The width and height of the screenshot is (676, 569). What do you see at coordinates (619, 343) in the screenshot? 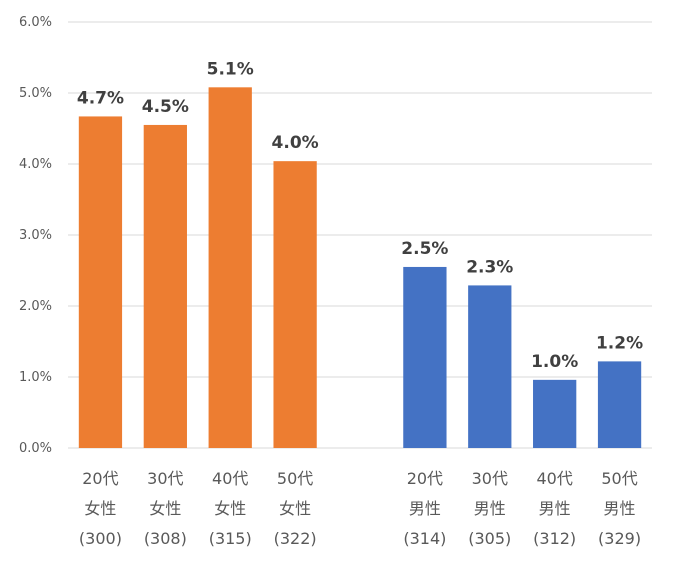
I see `data-label: 1.2%` at bounding box center [619, 343].